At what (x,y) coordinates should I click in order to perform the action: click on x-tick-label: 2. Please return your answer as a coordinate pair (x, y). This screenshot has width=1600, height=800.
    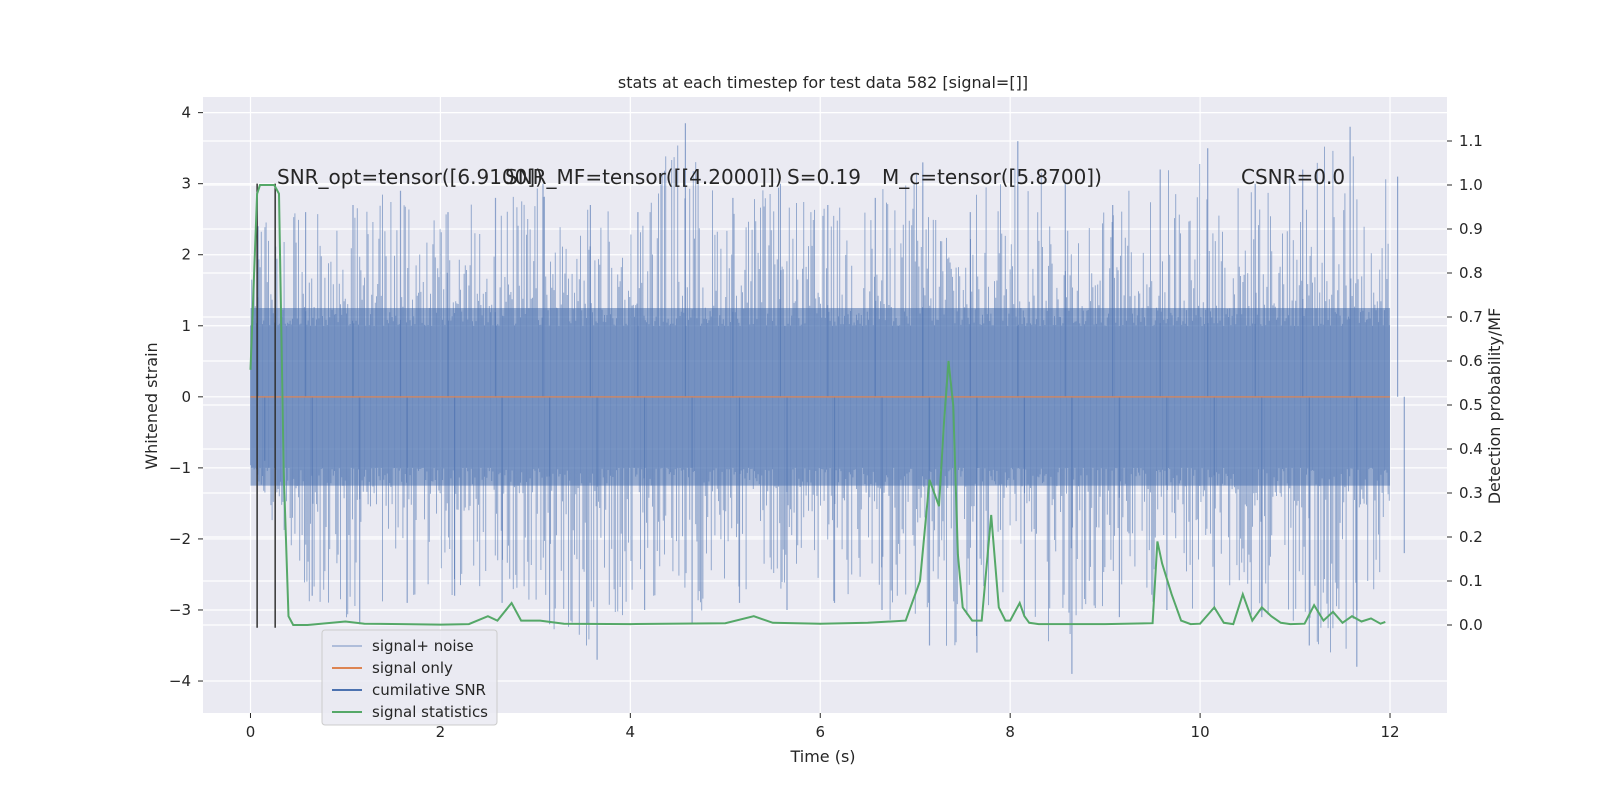
    Looking at the image, I should click on (441, 732).